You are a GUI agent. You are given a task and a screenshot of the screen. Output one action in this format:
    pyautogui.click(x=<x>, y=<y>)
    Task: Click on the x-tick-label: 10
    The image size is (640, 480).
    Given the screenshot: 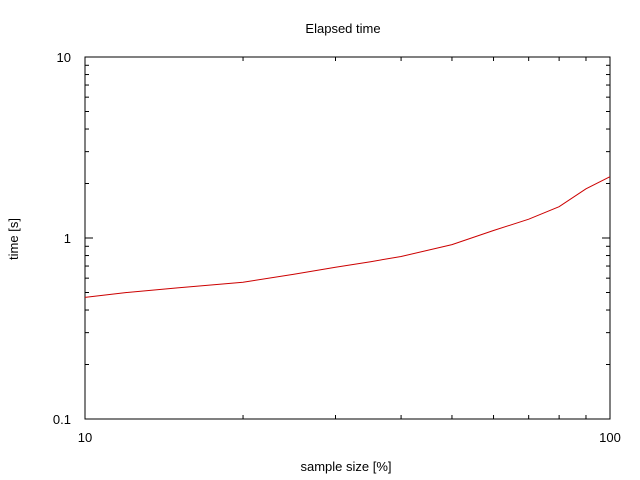 What is the action you would take?
    pyautogui.click(x=85, y=437)
    